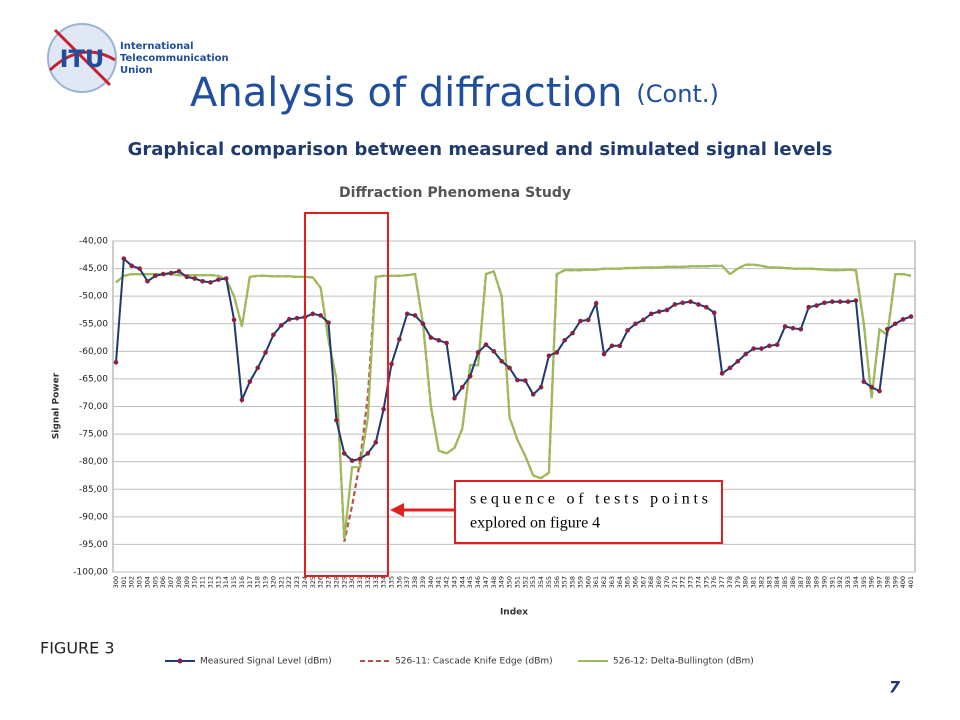 Image resolution: width=960 pixels, height=720 pixels. Describe the element at coordinates (93, 324) in the screenshot. I see `y-tick-label: -55,00` at that location.